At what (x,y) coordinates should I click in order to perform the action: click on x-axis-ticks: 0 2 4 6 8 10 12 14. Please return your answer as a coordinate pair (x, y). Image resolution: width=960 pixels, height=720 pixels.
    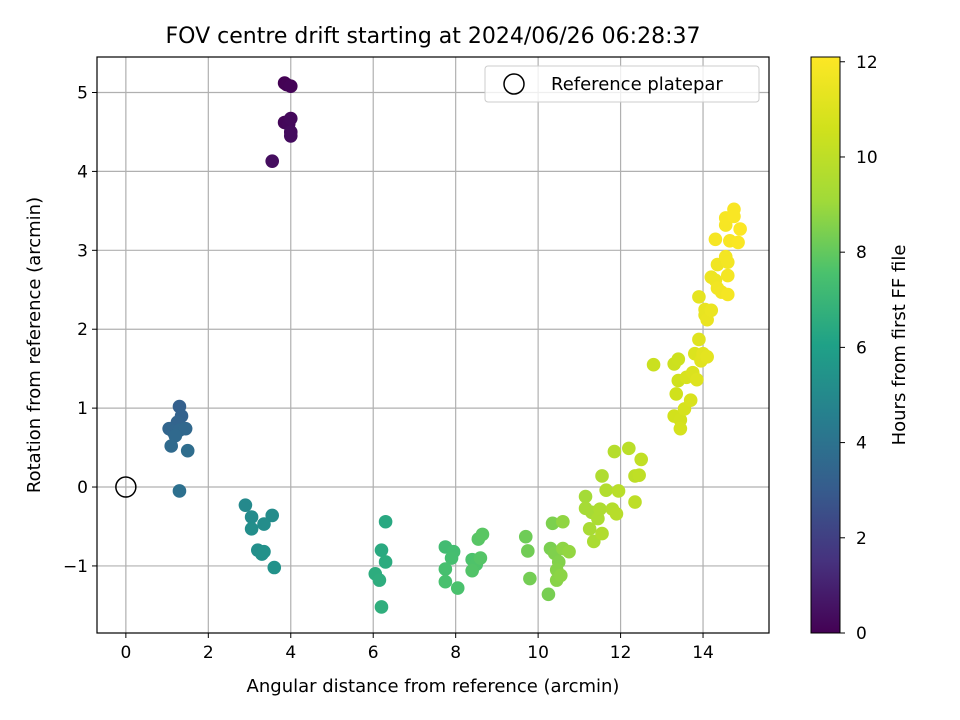
    Looking at the image, I should click on (417, 648).